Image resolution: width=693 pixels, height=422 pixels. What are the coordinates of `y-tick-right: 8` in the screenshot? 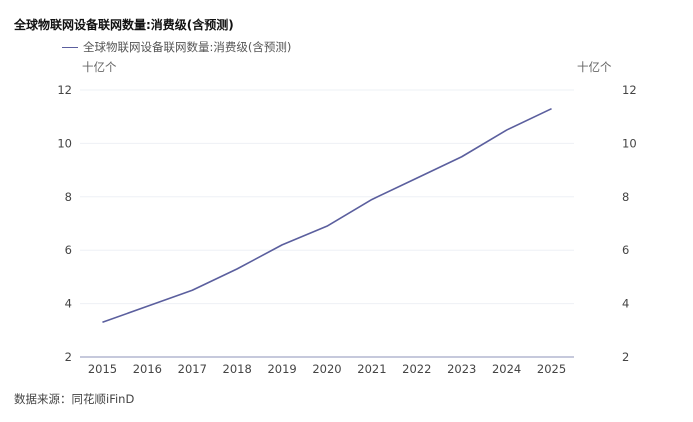 It's located at (625, 197).